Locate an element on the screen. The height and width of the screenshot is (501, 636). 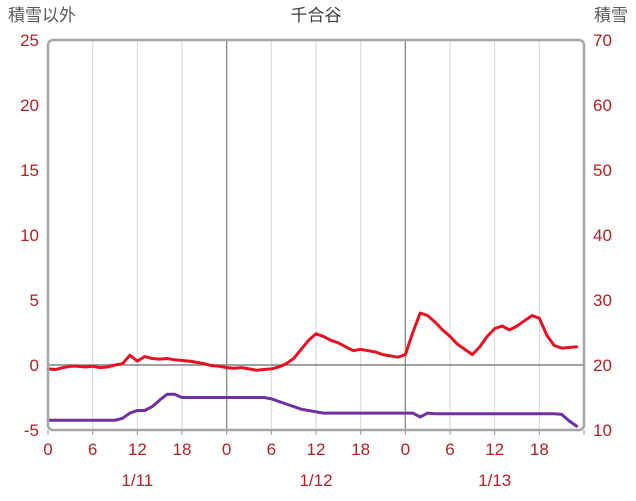
y-right-tick-label: 40 is located at coordinates (602, 235).